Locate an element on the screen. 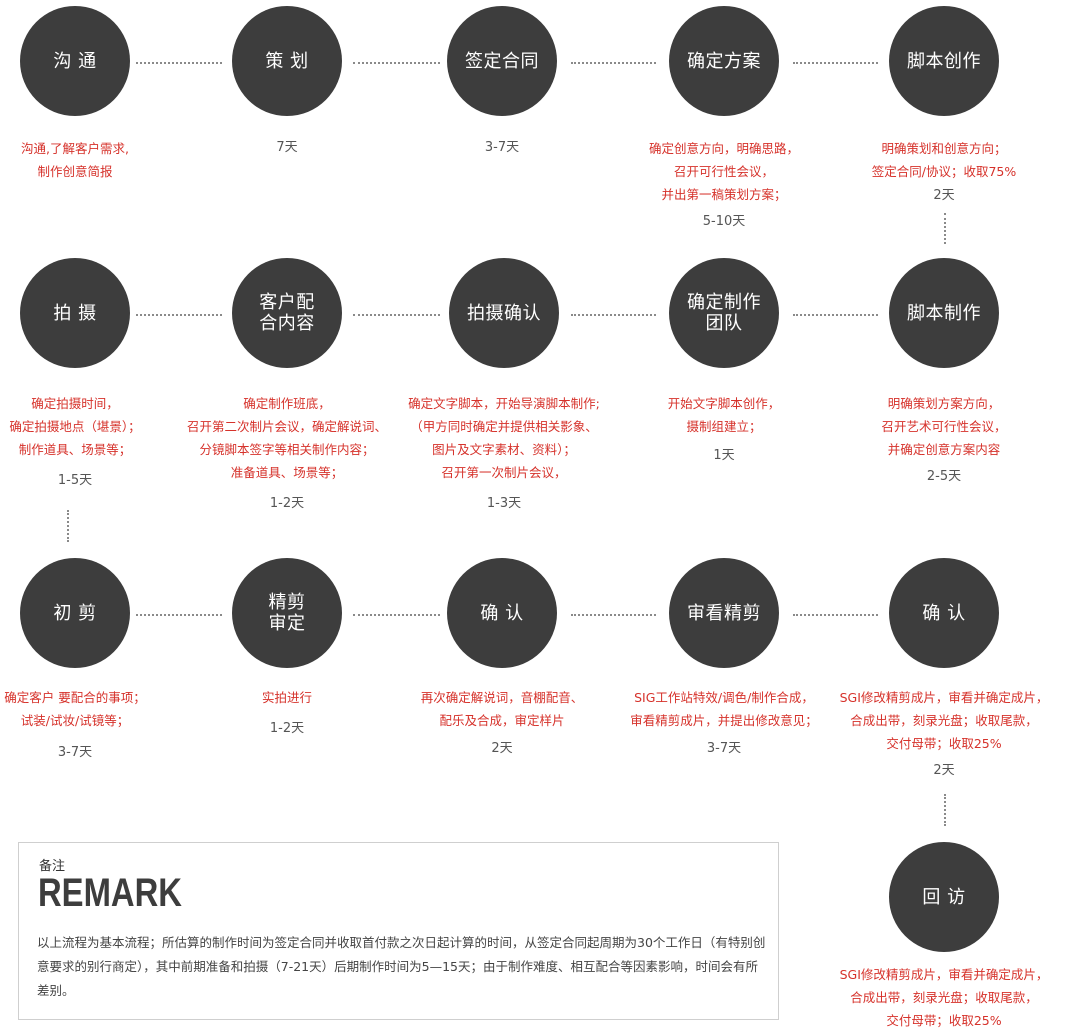 This screenshot has width=1068, height=1034. step-description: 明确策划方案方向， 召开艺术可行性会议， 并确定创意方案内容 is located at coordinates (944, 426).